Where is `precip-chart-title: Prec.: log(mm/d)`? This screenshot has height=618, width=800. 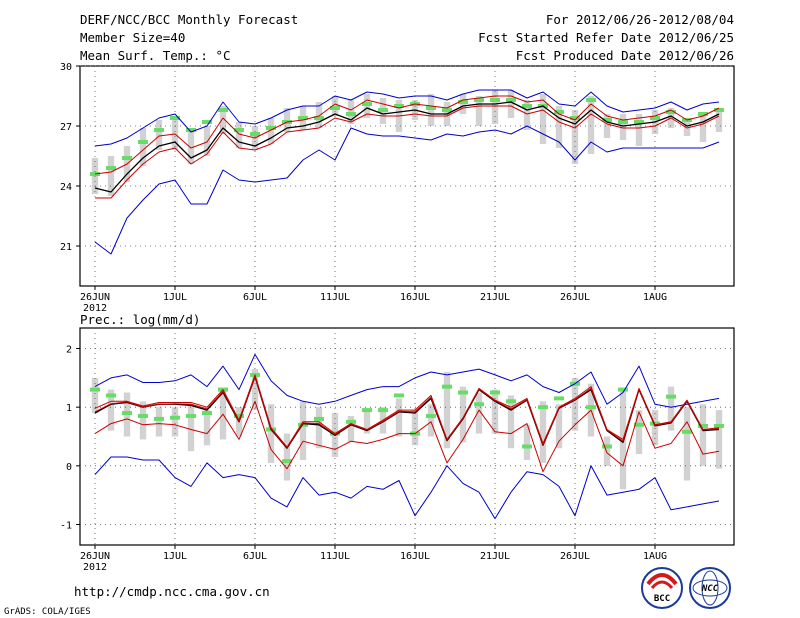 precip-chart-title: Prec.: log(mm/d) is located at coordinates (140, 319).